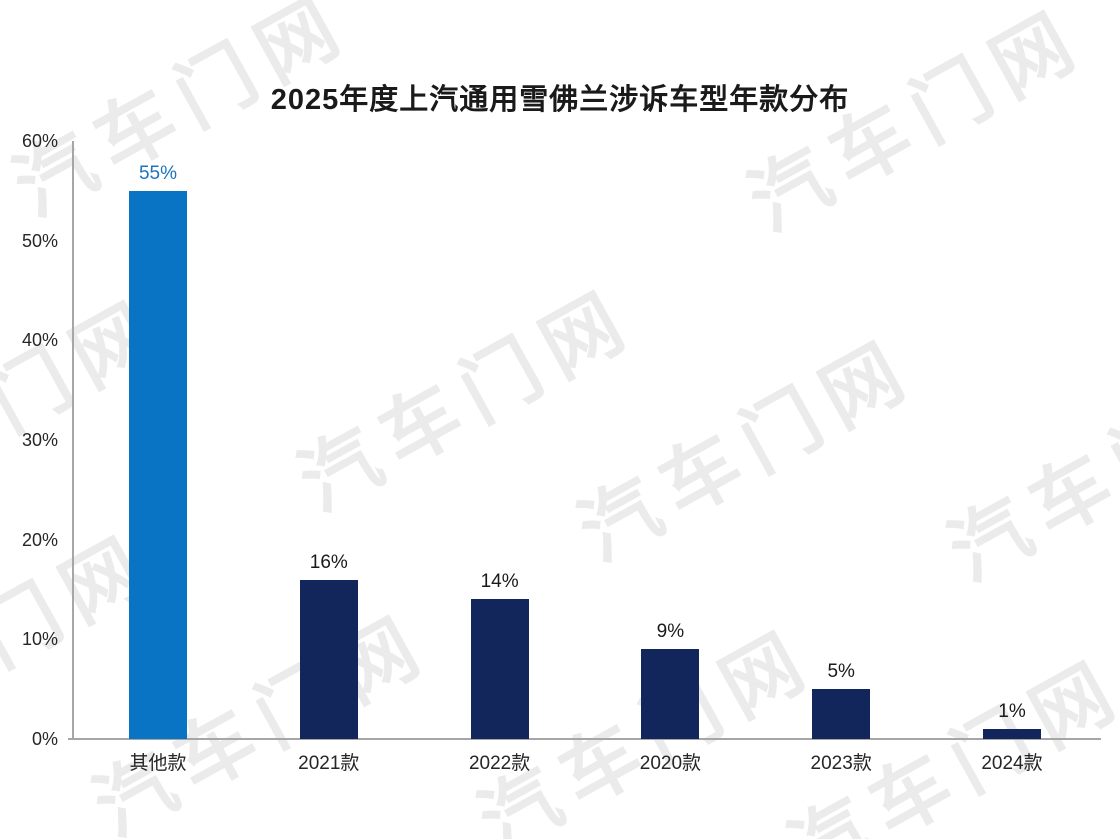 The height and width of the screenshot is (839, 1120). What do you see at coordinates (499, 763) in the screenshot?
I see `x-tick-label: 2022款` at bounding box center [499, 763].